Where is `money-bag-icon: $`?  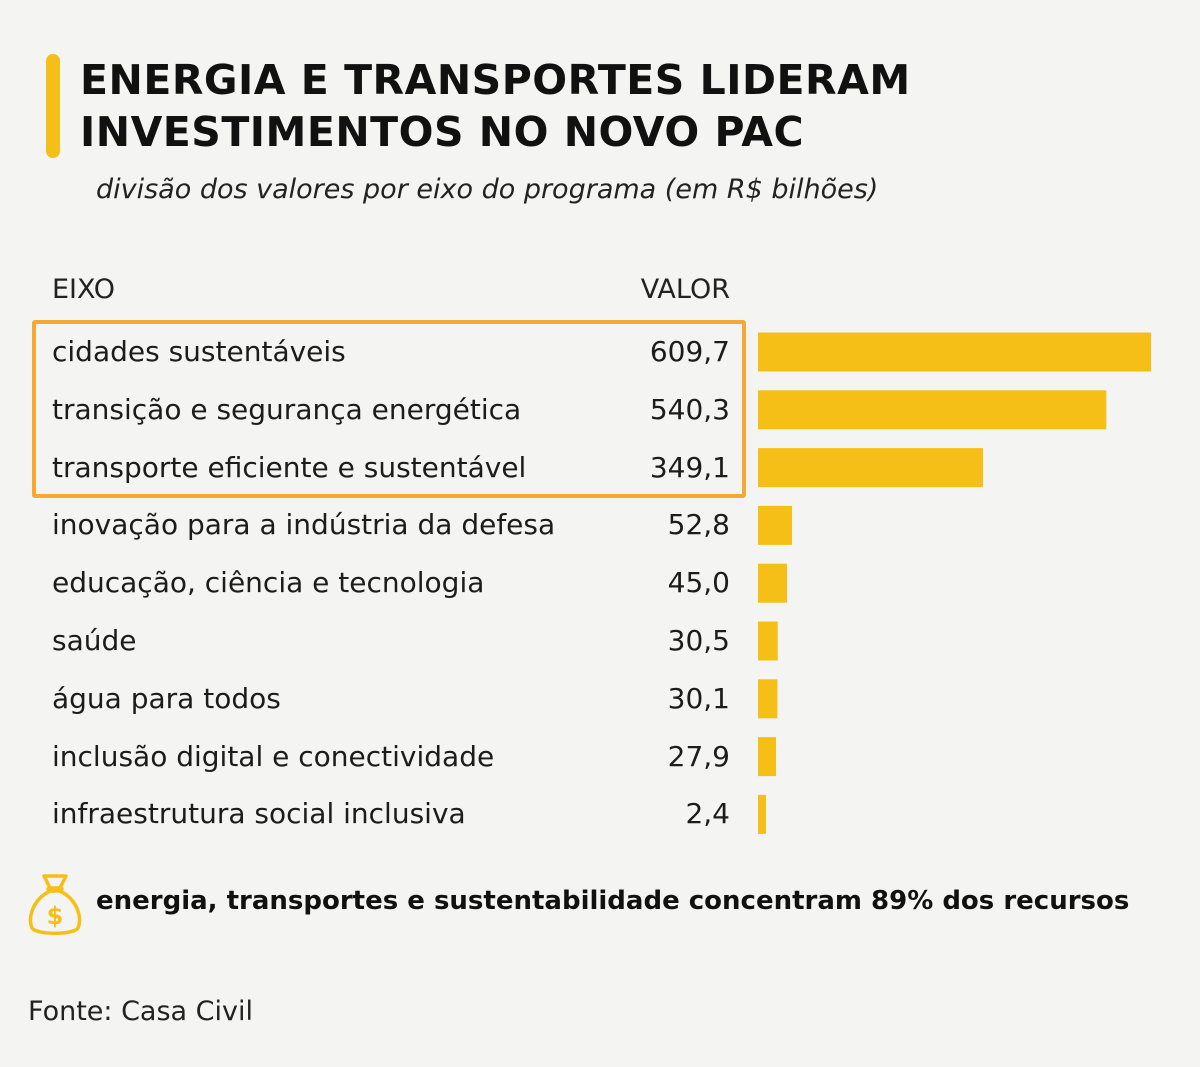
money-bag-icon: $ is located at coordinates (55, 904).